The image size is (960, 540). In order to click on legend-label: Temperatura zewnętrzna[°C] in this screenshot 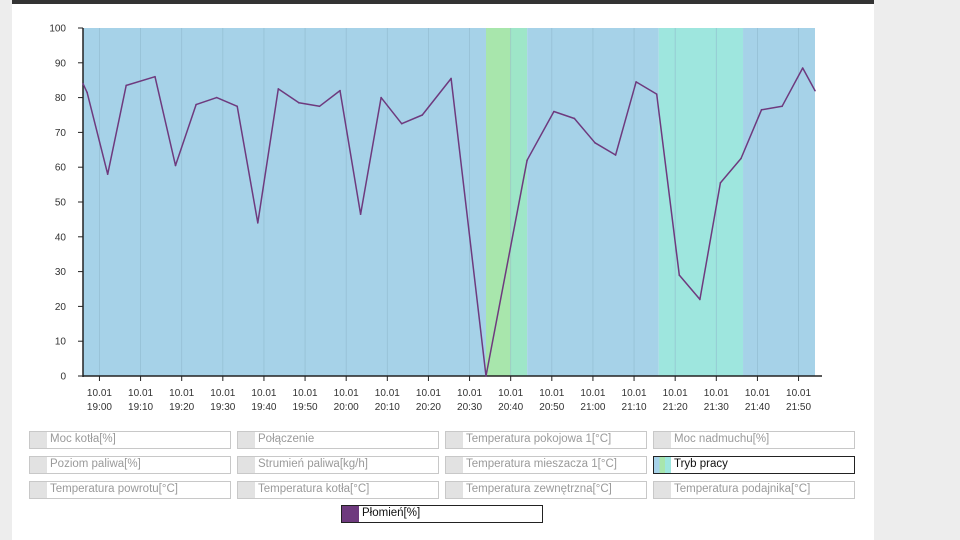, I will do `click(539, 489)`.